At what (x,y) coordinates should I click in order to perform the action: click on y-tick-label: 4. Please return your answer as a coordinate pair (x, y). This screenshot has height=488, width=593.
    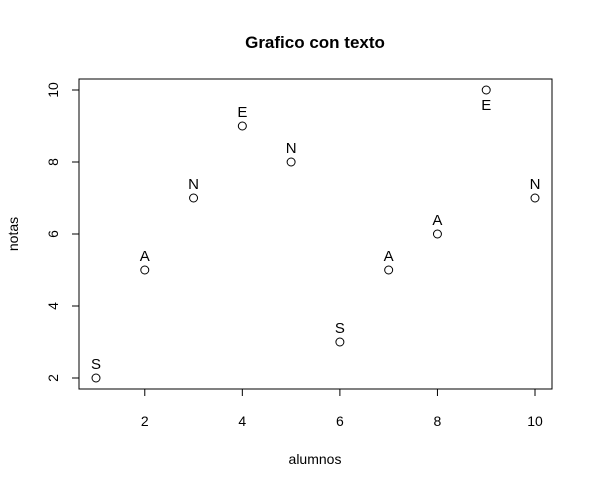
    Looking at the image, I should click on (53, 306).